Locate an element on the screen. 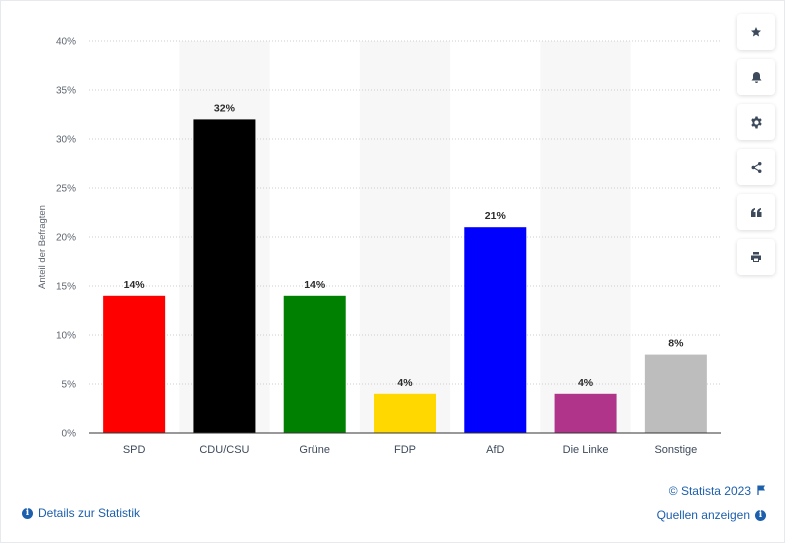 The image size is (785, 543). y-tick-label: 5% is located at coordinates (69, 385).